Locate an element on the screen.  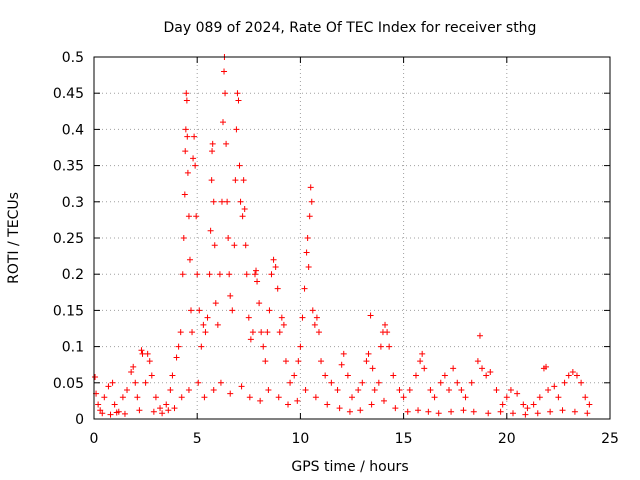
y-tick-label: 0.3 is located at coordinates (73, 203).